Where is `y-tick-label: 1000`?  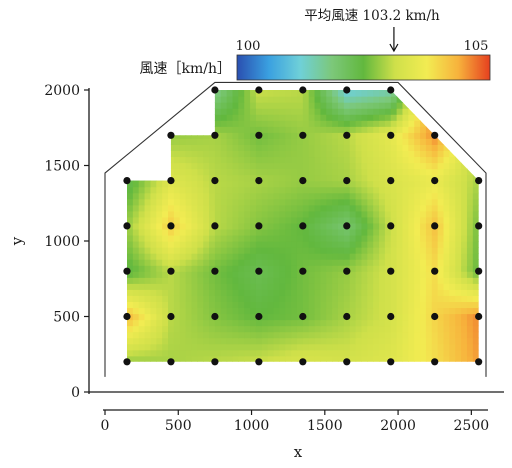
y-tick-label: 1000 is located at coordinates (62, 242).